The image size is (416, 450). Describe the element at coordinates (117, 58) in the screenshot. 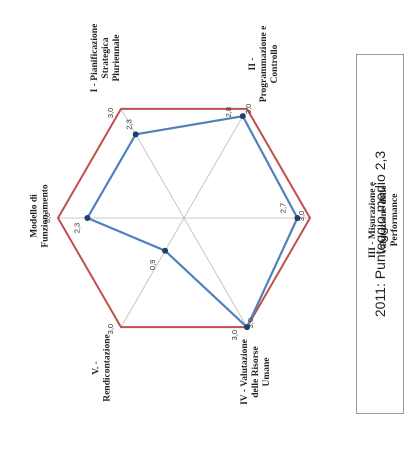

I see `axis-label-I: Pluriennale` at that location.